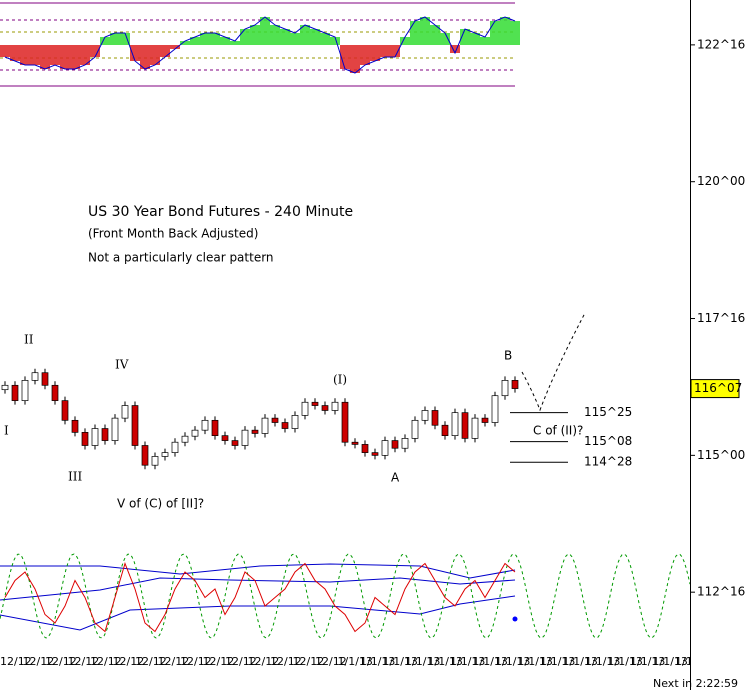 The height and width of the screenshot is (690, 748). I want to click on band-upper, so click(258, 571).